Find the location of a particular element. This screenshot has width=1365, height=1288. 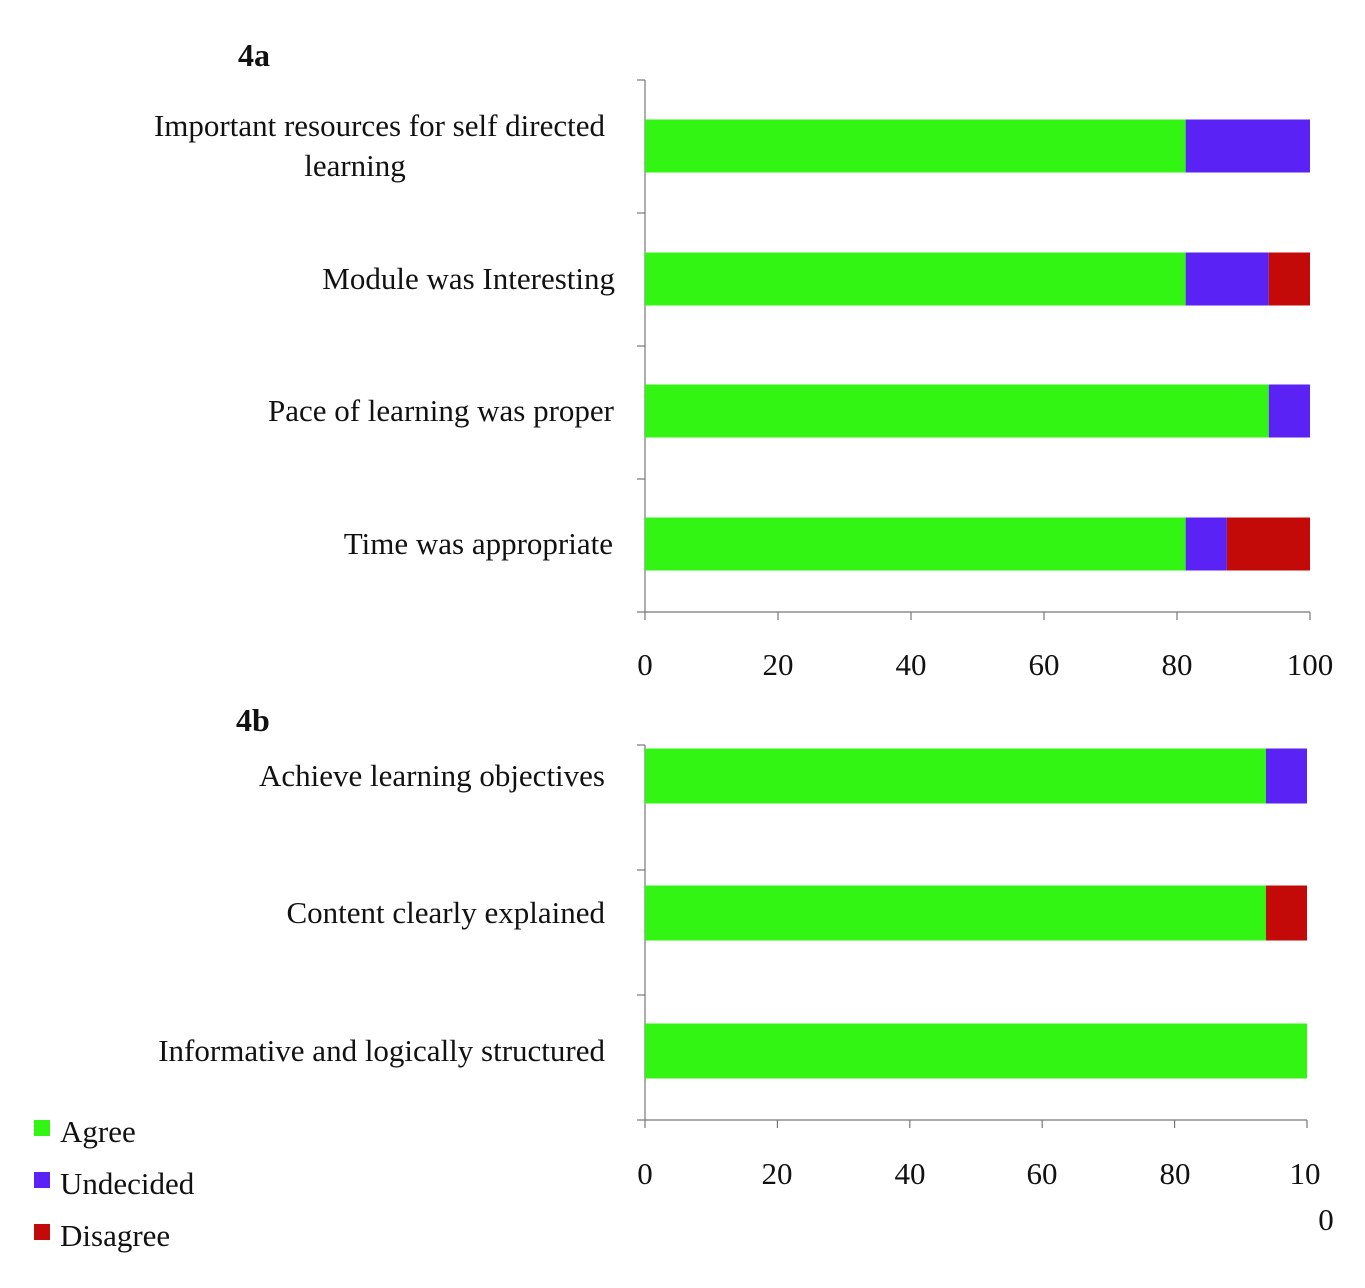

legend-label-undecided: Undecided is located at coordinates (127, 1183).